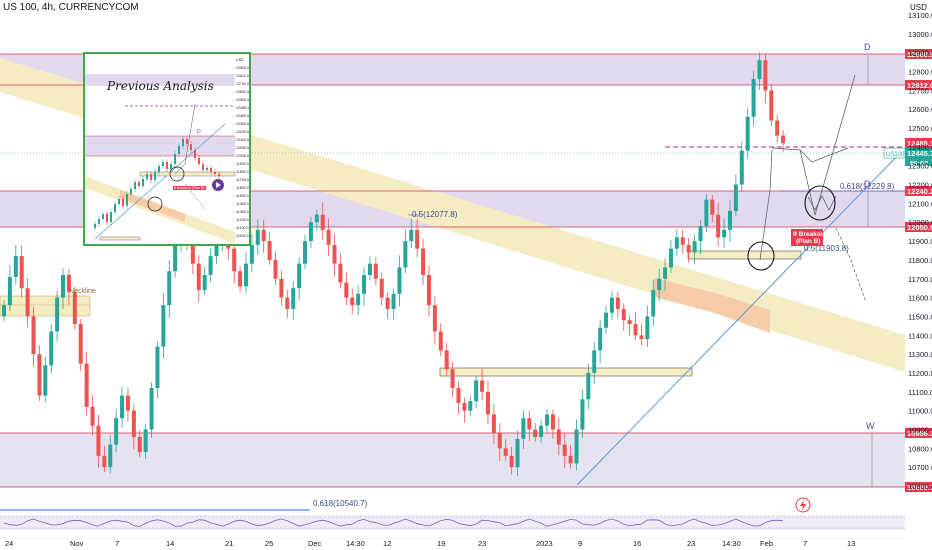  I want to click on y-tick-label: 11700.0, so click(920, 279).